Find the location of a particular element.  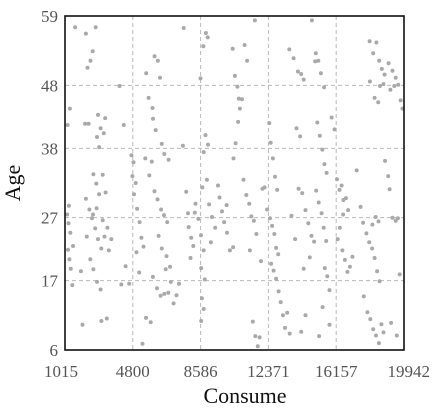

y-tick-label: 48 is located at coordinates (49, 85).